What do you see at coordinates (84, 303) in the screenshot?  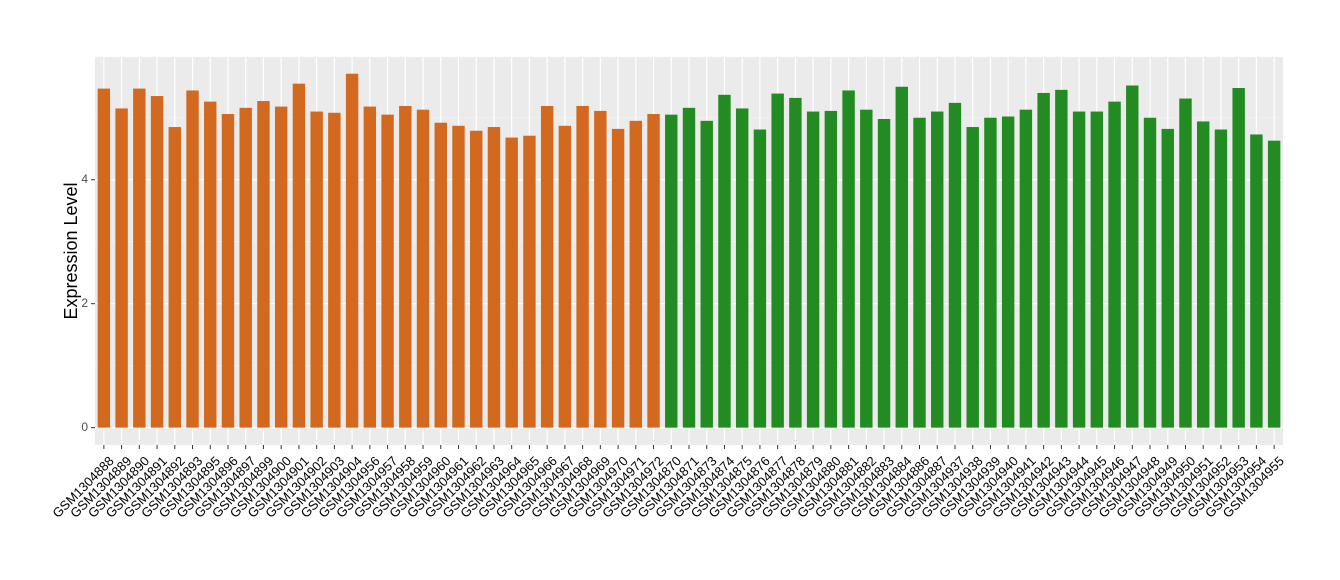 I see `y-tick-label: 2` at bounding box center [84, 303].